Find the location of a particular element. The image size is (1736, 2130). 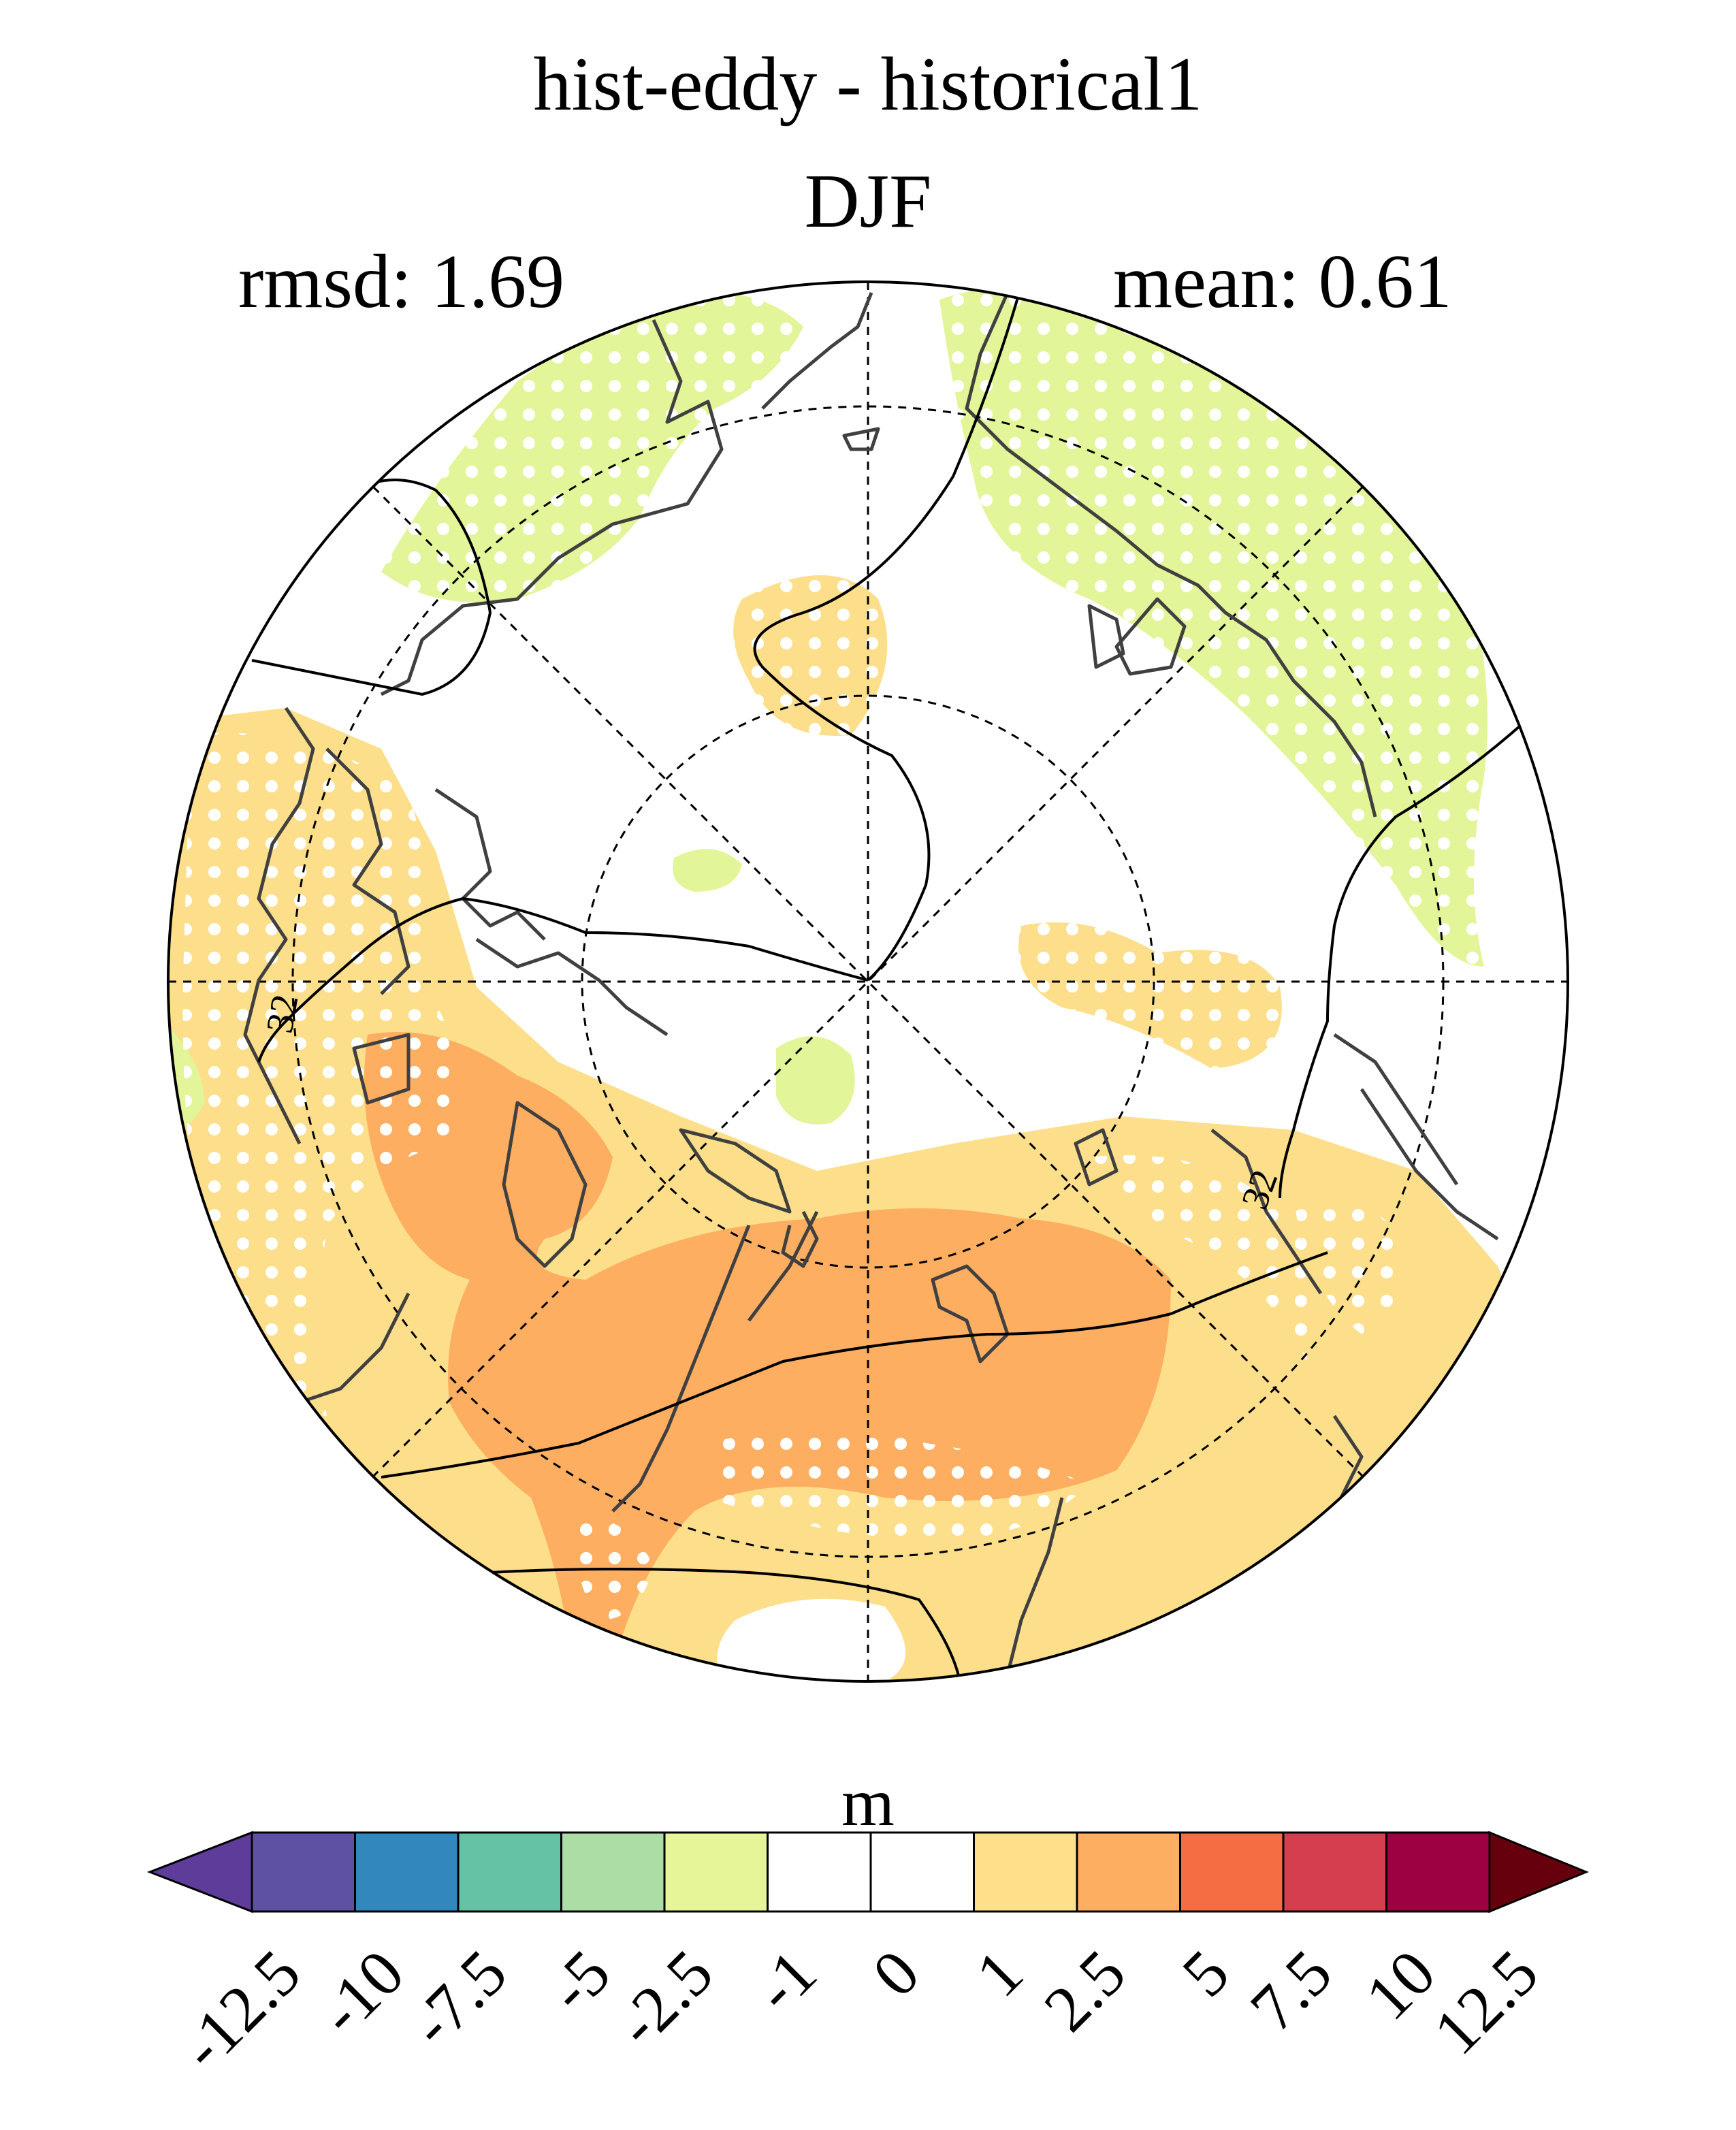

mean-stat: mean: 0.61 is located at coordinates (1282, 282).